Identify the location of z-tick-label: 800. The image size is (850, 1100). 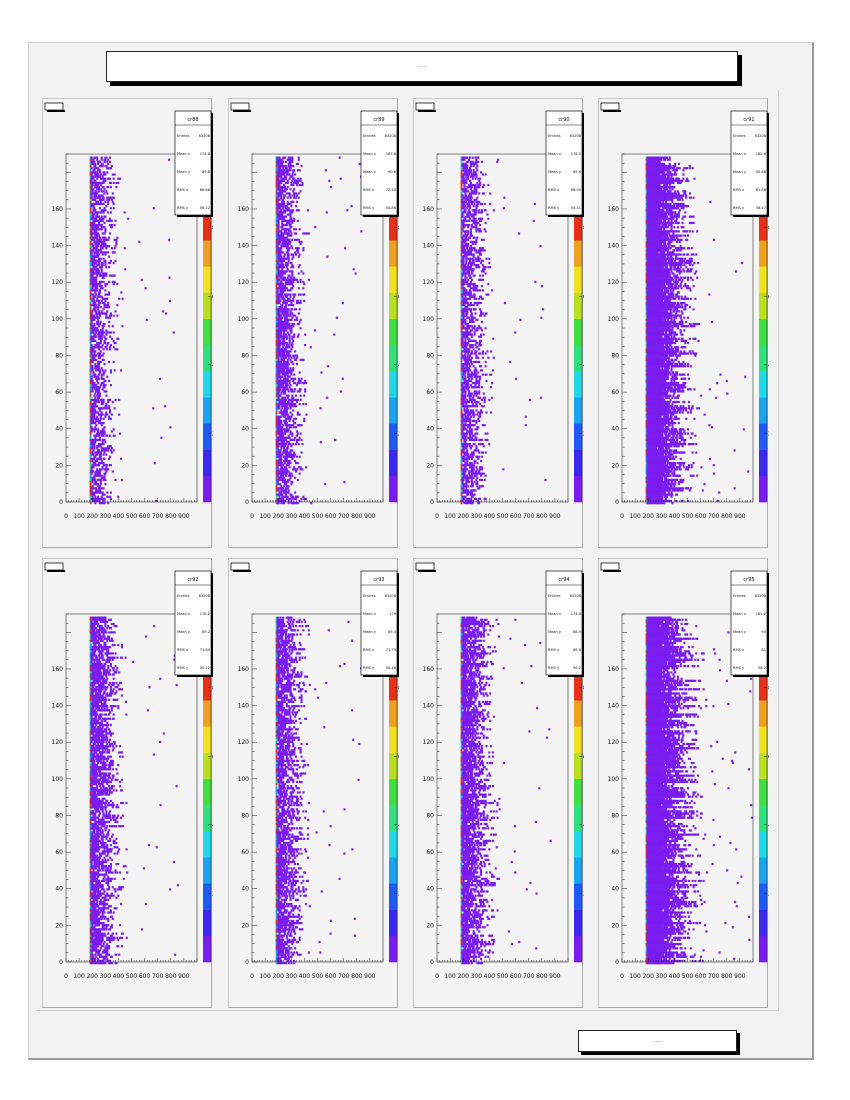
(212, 229).